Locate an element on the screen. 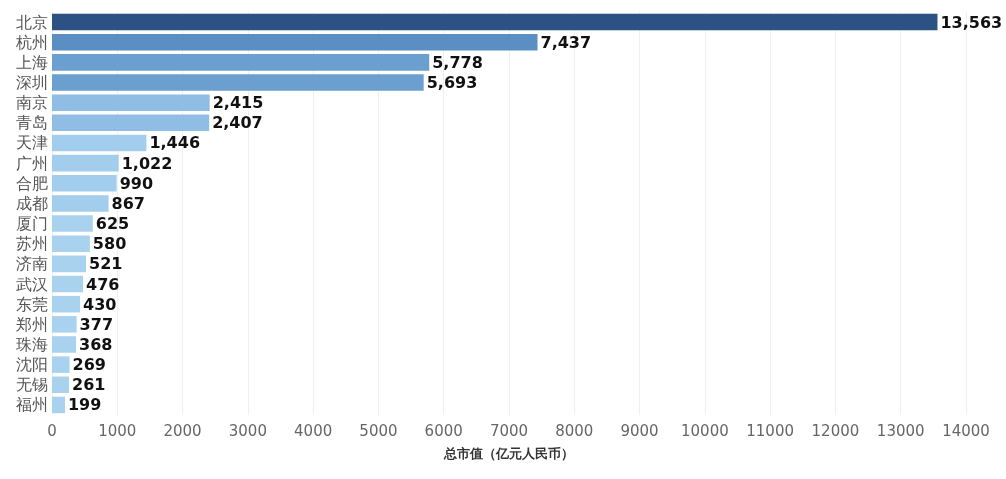  data-label: 2,407 is located at coordinates (237, 123).